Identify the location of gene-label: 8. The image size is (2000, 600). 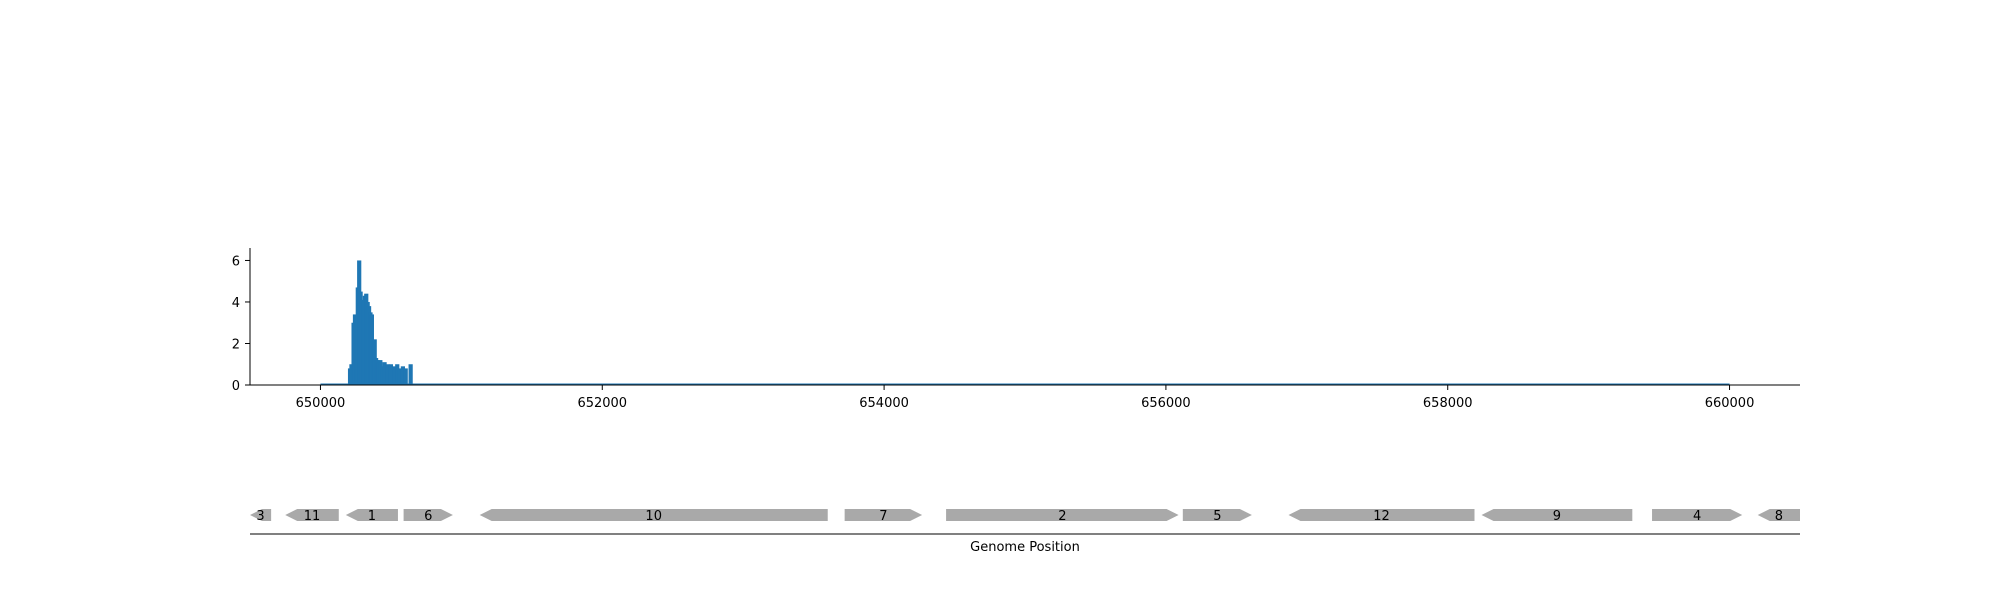
(1779, 516).